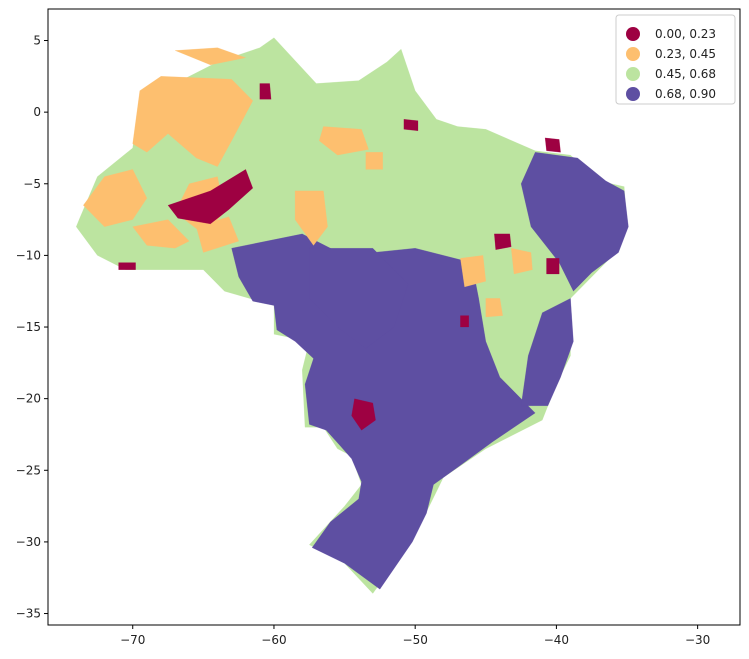 This screenshot has height=659, width=749. I want to click on y-tick-label: −20, so click(28, 399).